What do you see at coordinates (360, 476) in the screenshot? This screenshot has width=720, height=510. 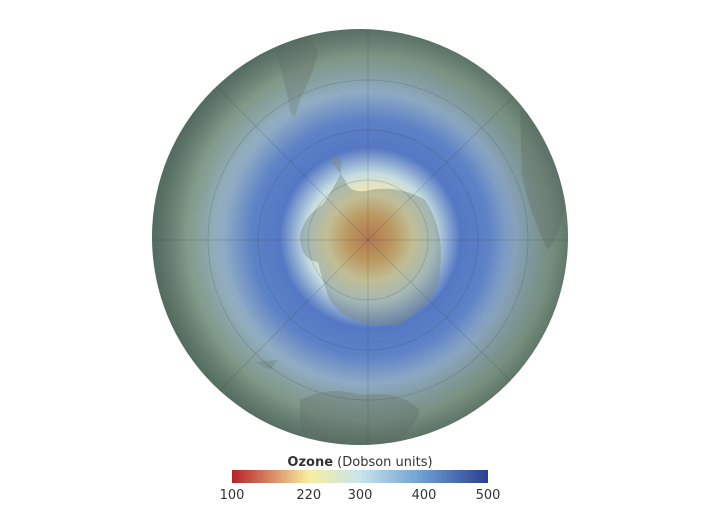 I see `colorbar` at bounding box center [360, 476].